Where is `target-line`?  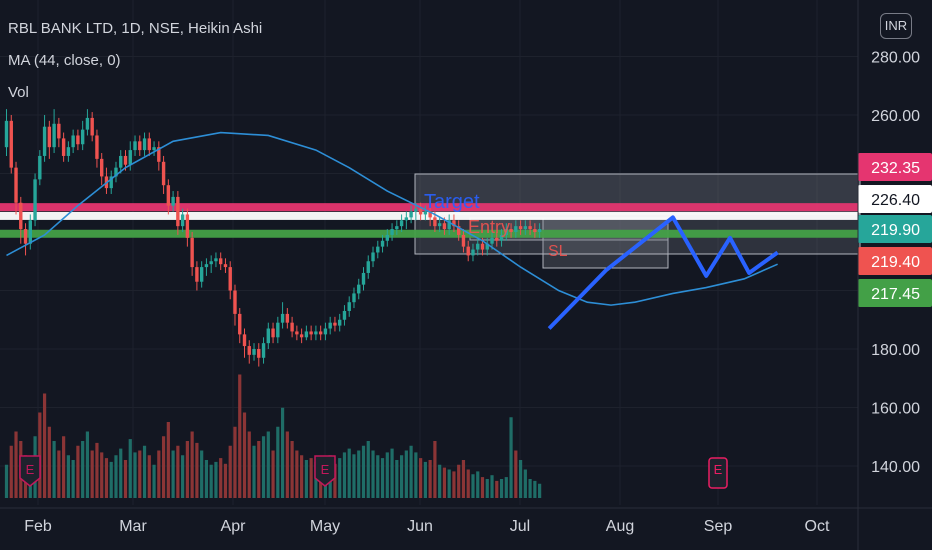
target-line is located at coordinates (429, 207).